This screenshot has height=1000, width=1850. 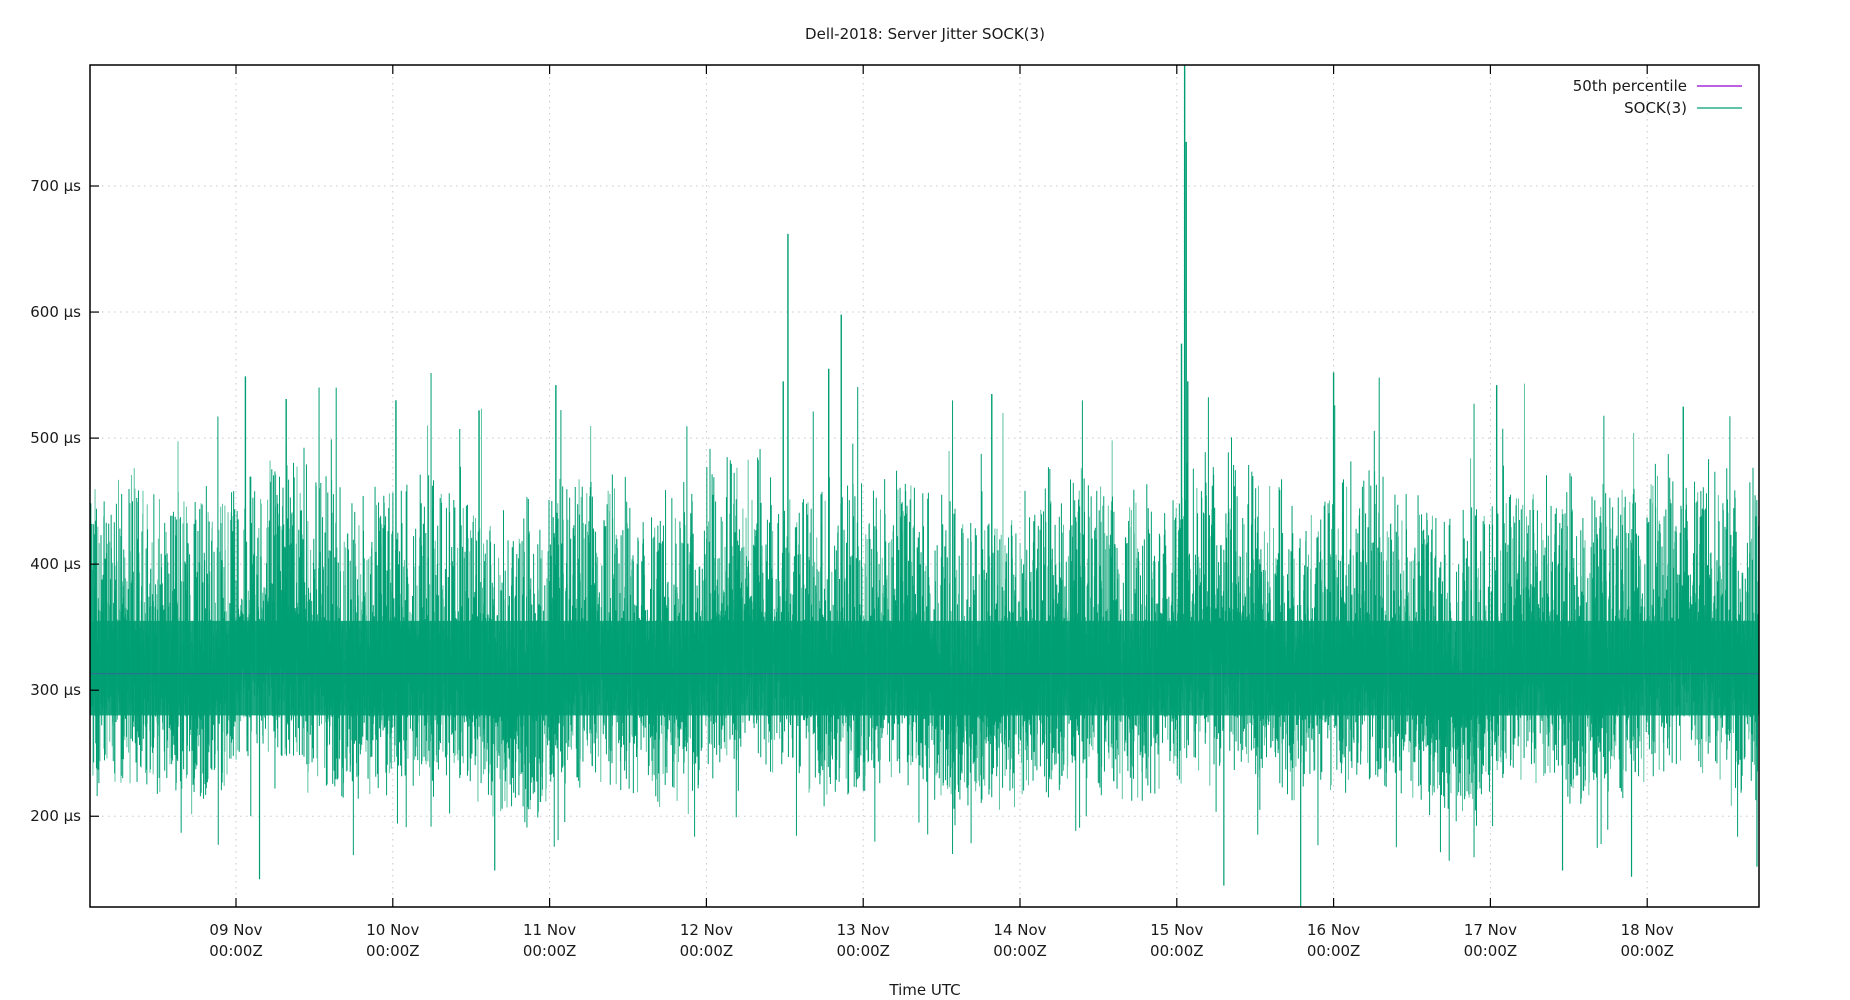 What do you see at coordinates (1333, 930) in the screenshot?
I see `x-tick-date: 16 Nov` at bounding box center [1333, 930].